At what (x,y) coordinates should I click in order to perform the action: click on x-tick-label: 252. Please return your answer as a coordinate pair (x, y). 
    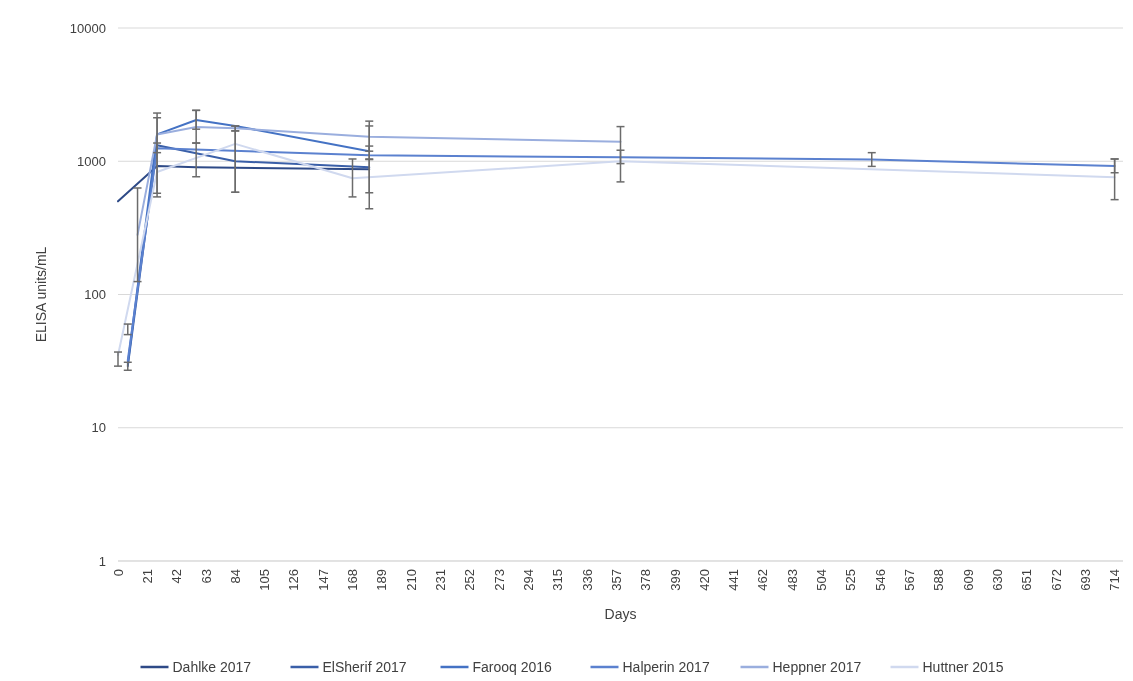
    Looking at the image, I should click on (470, 580).